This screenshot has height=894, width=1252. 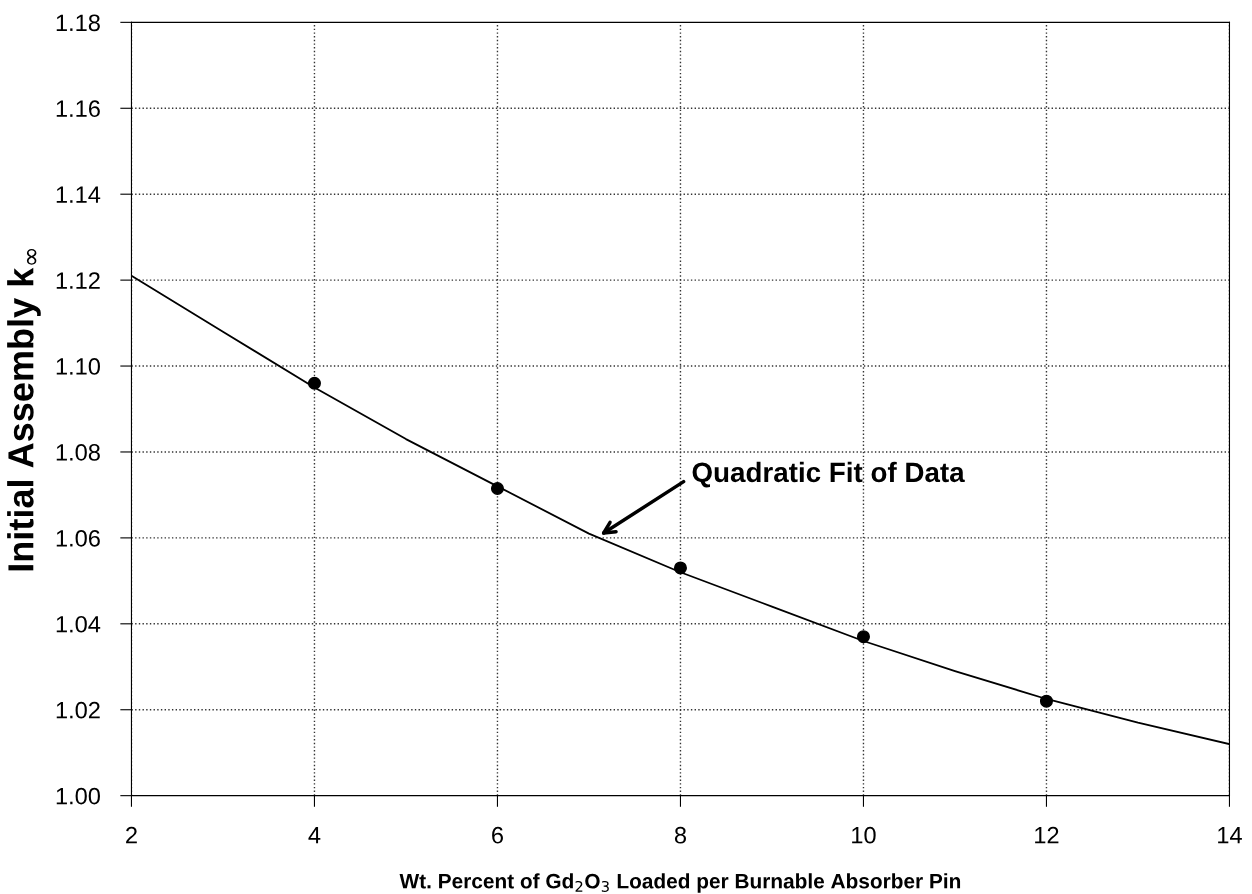 I want to click on y-tick-label: 1.16, so click(x=78, y=109).